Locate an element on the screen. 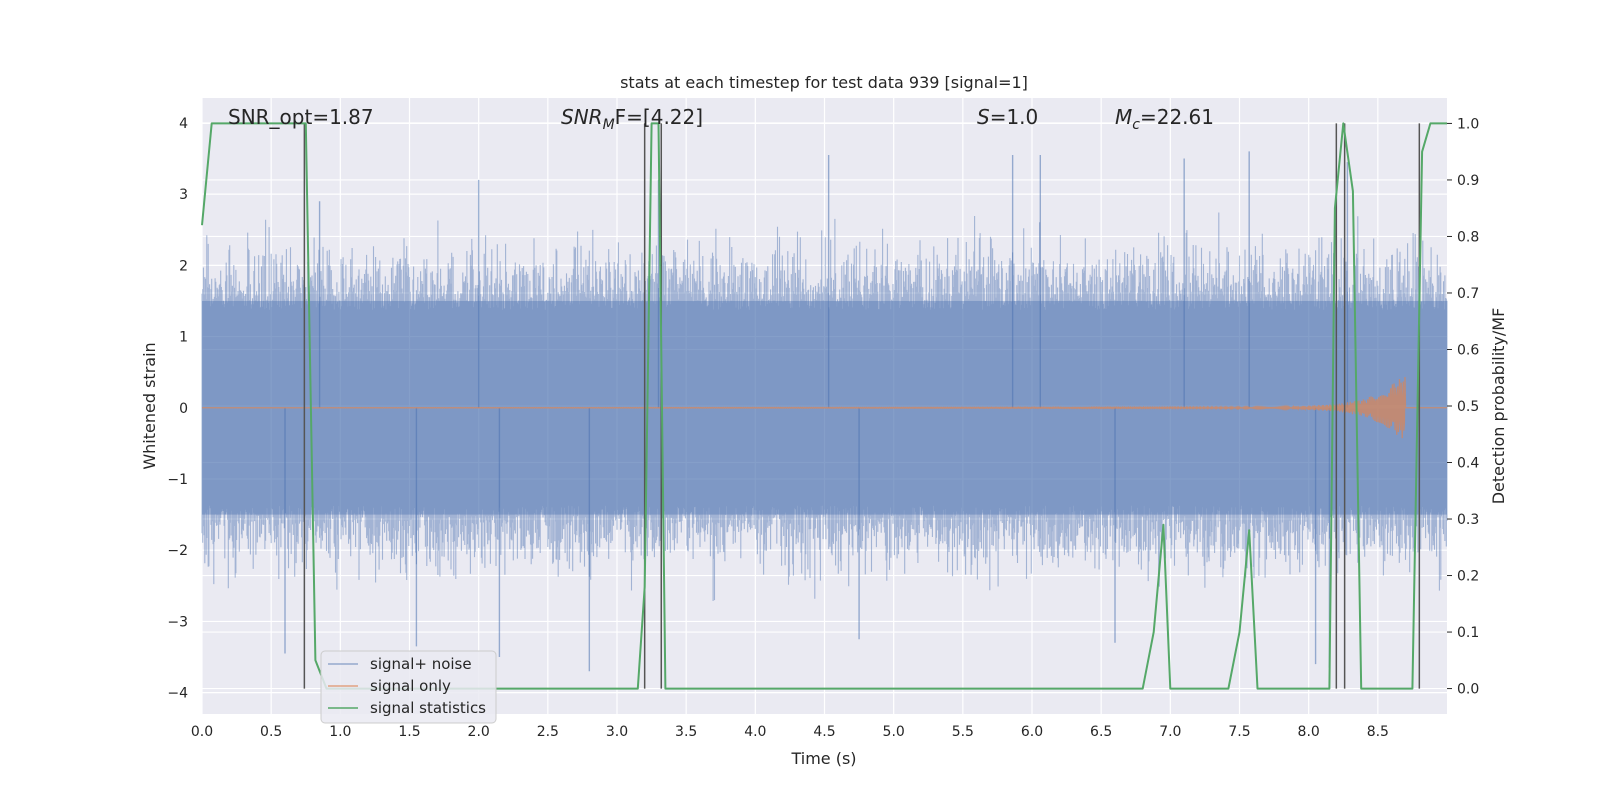  x-tick-label: 4.5 is located at coordinates (824, 732).